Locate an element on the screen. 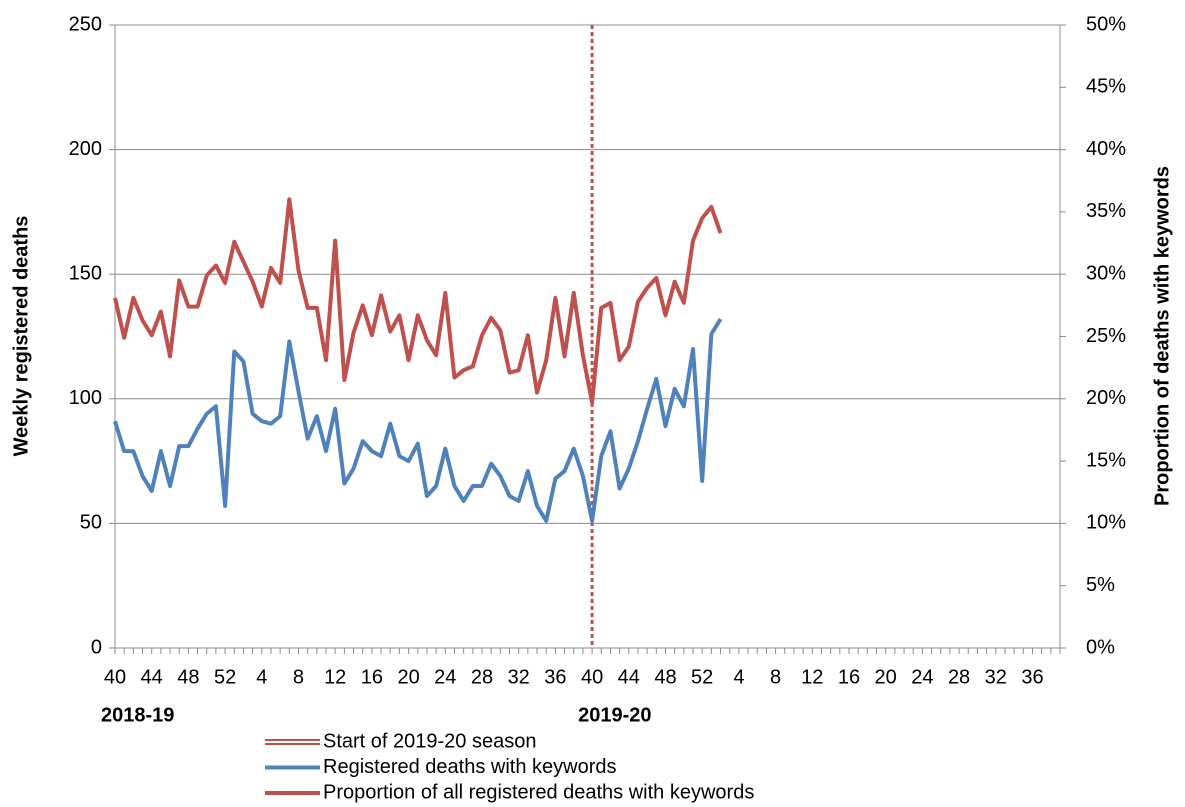  y-tick-label: 0 is located at coordinates (96, 647).